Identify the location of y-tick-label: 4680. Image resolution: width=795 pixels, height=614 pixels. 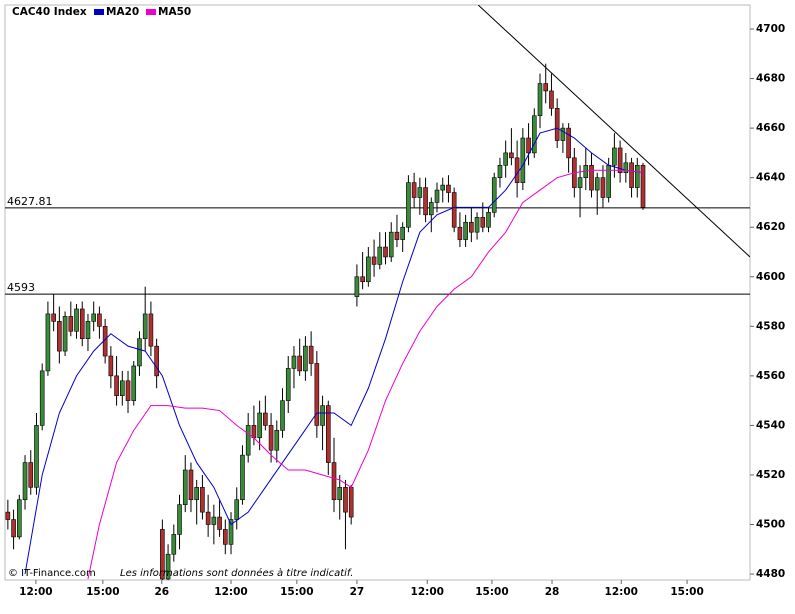
(770, 79).